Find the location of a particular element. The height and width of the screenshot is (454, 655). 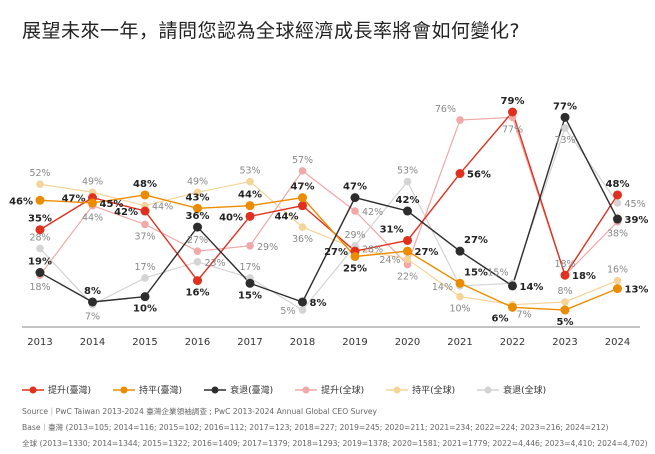

data-label: 16% is located at coordinates (617, 270).